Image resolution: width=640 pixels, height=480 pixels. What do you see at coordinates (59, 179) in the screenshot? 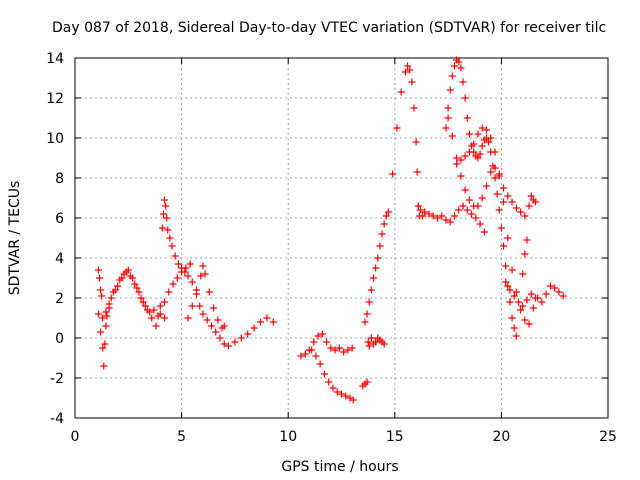
I see `y-tick-label: 8` at bounding box center [59, 179].